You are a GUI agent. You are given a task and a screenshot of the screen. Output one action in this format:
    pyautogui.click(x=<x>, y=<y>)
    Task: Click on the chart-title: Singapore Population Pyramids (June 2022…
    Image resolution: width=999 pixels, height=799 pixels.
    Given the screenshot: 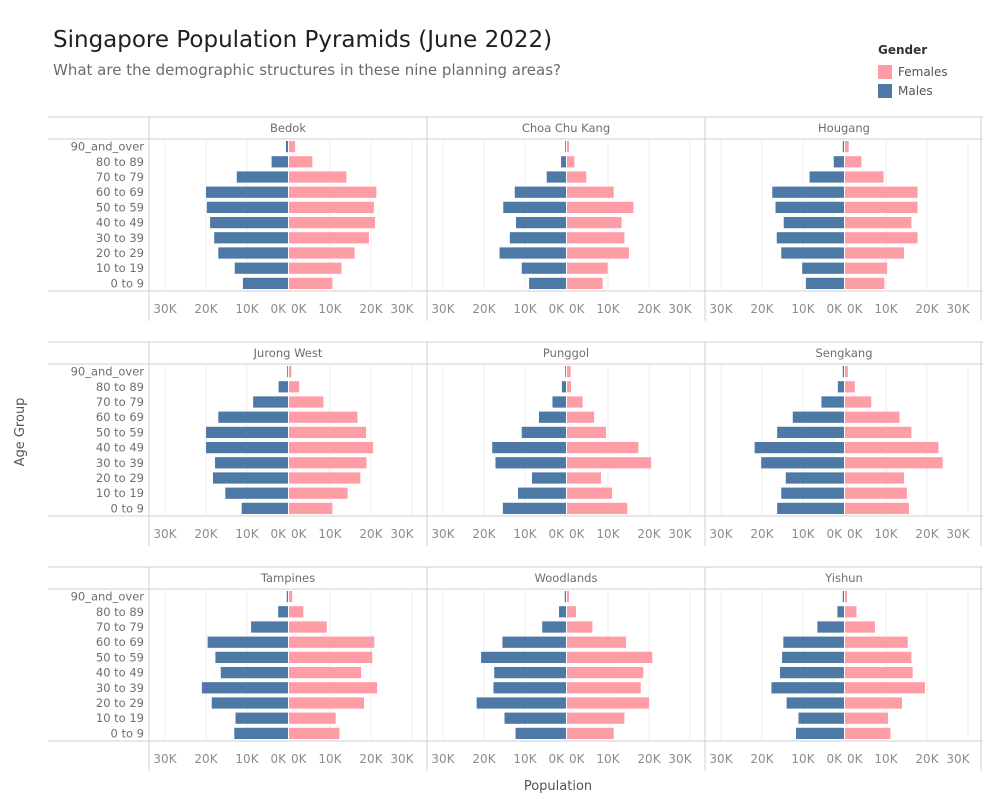 What is the action you would take?
    pyautogui.click(x=303, y=40)
    